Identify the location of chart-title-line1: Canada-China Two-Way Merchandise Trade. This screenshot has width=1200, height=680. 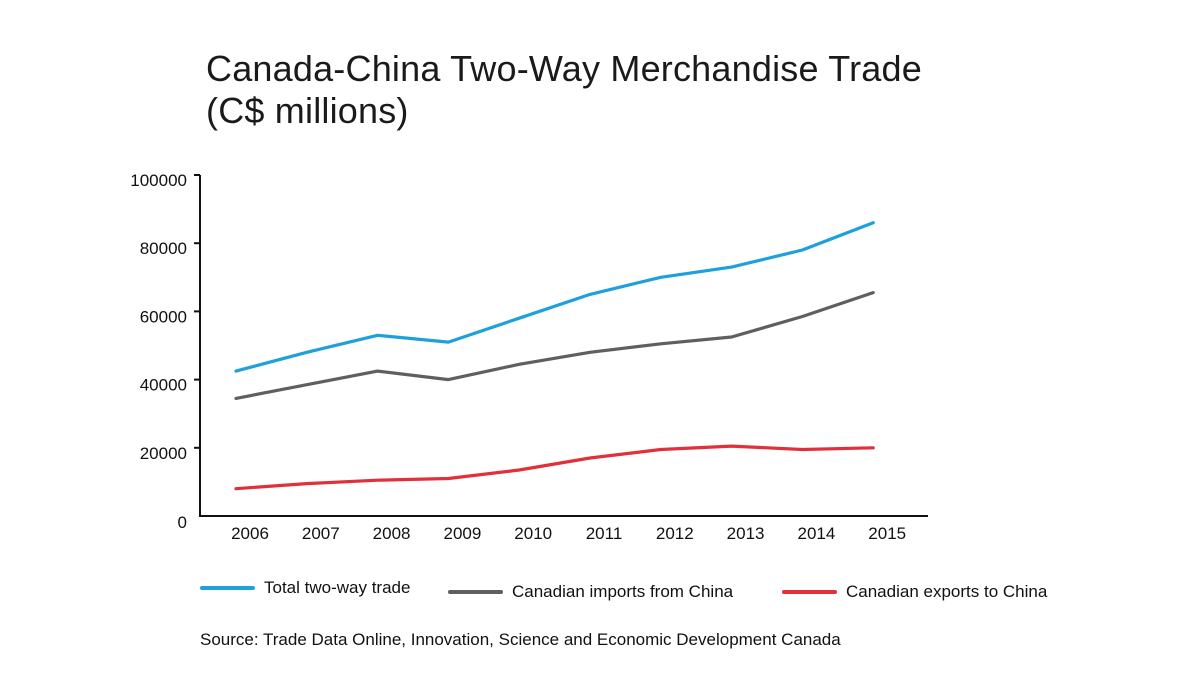
(564, 68).